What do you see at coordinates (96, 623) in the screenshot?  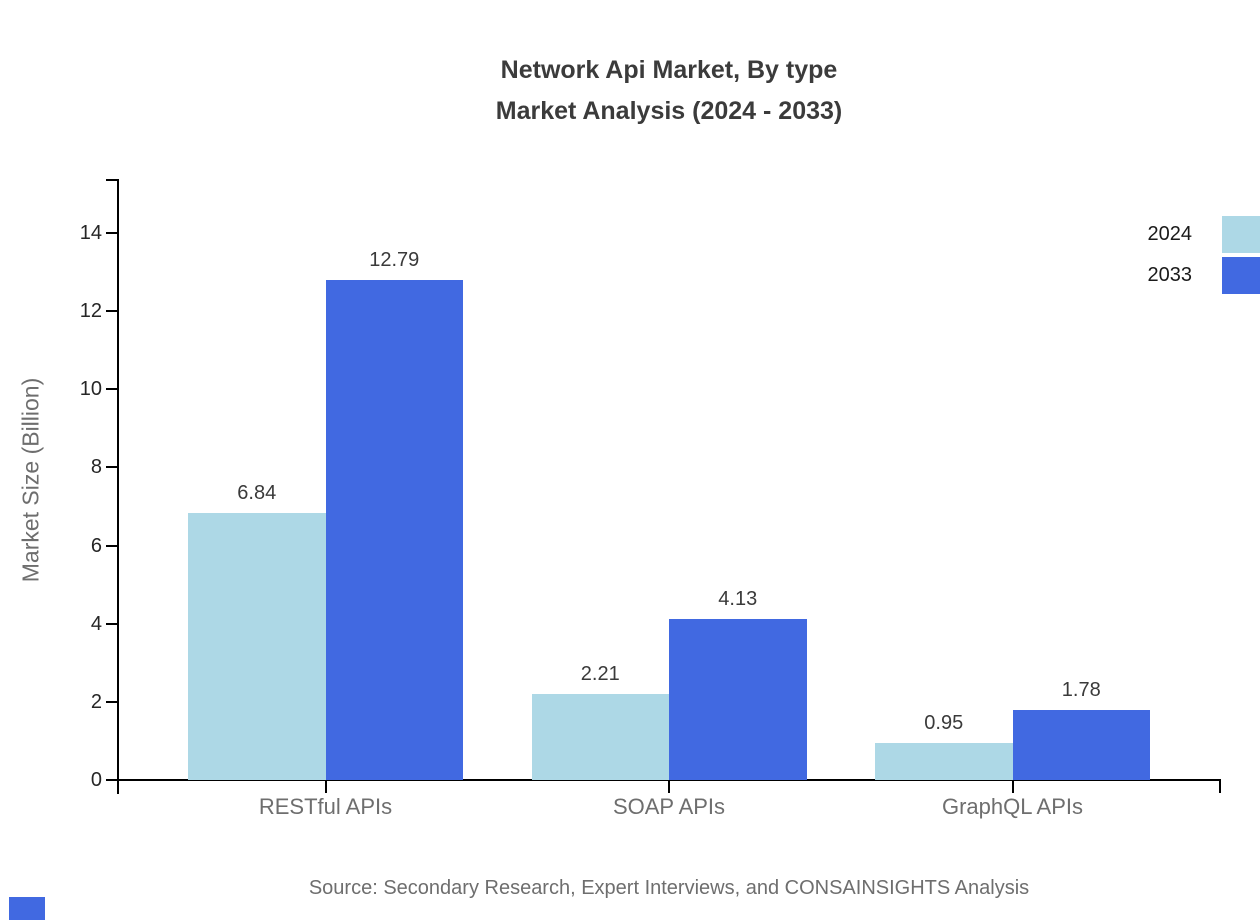 I see `y-tick-label-4: 4` at bounding box center [96, 623].